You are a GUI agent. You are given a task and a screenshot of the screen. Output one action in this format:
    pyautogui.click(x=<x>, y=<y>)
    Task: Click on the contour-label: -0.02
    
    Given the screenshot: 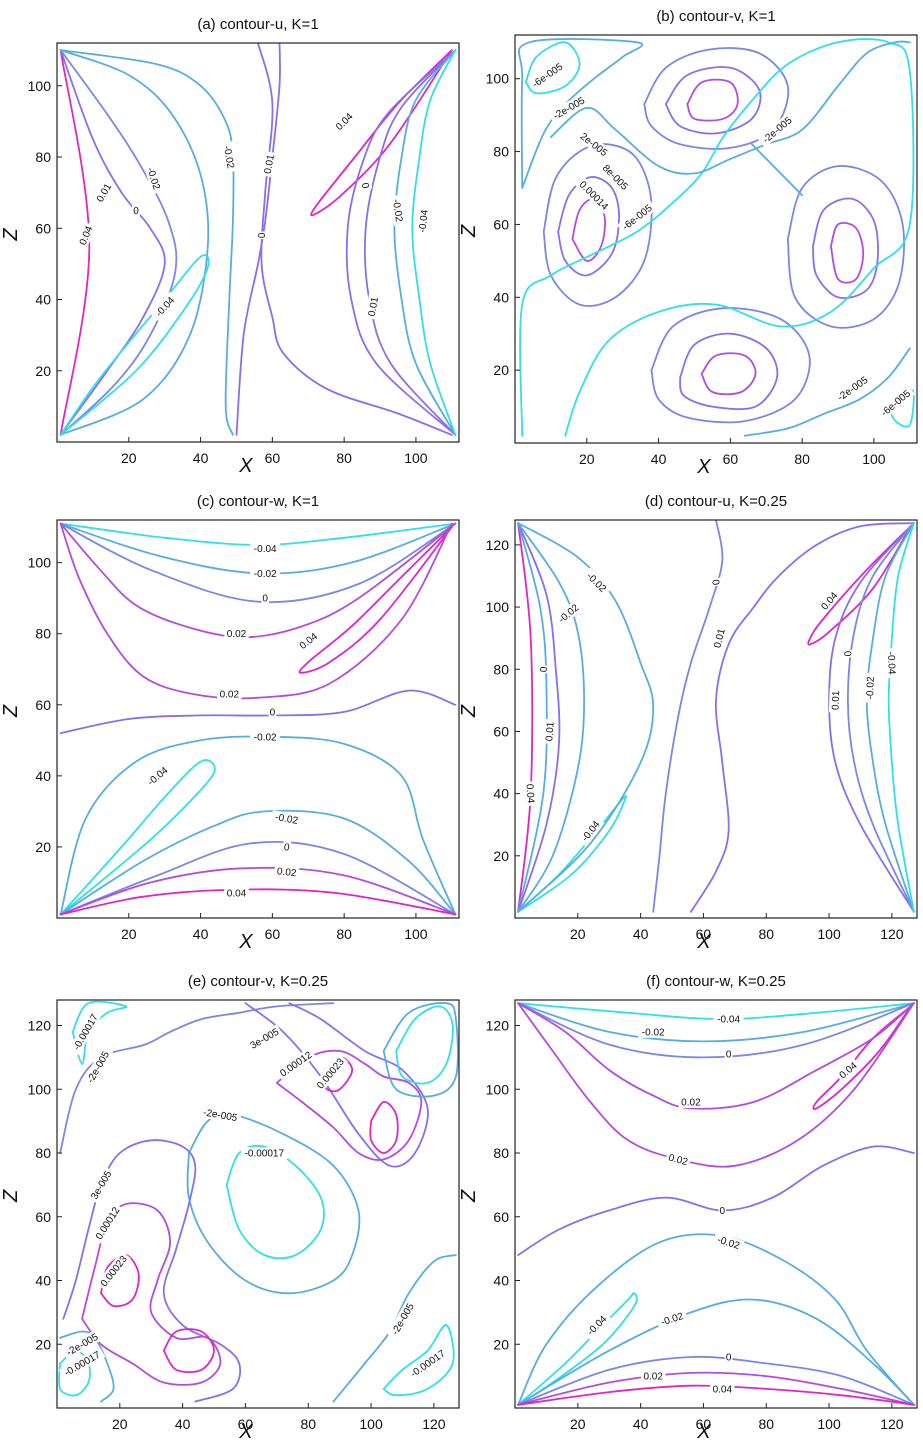 What is the action you would take?
    pyautogui.click(x=672, y=1319)
    